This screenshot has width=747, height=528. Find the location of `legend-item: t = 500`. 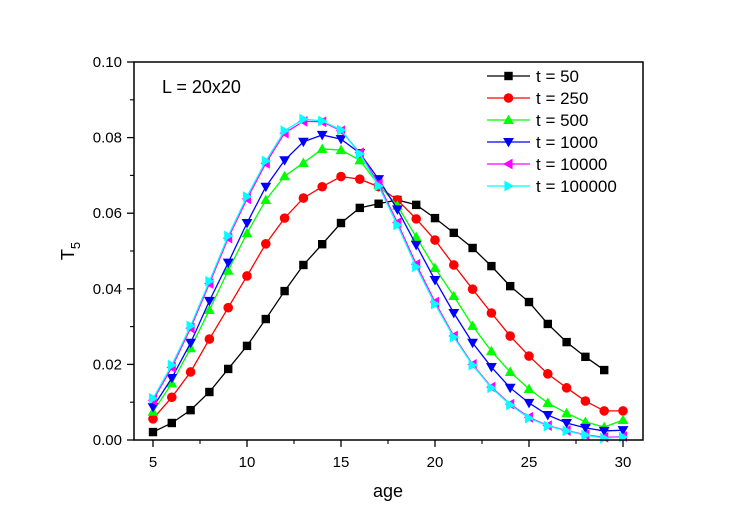

legend-item: t = 500 is located at coordinates (537, 120).